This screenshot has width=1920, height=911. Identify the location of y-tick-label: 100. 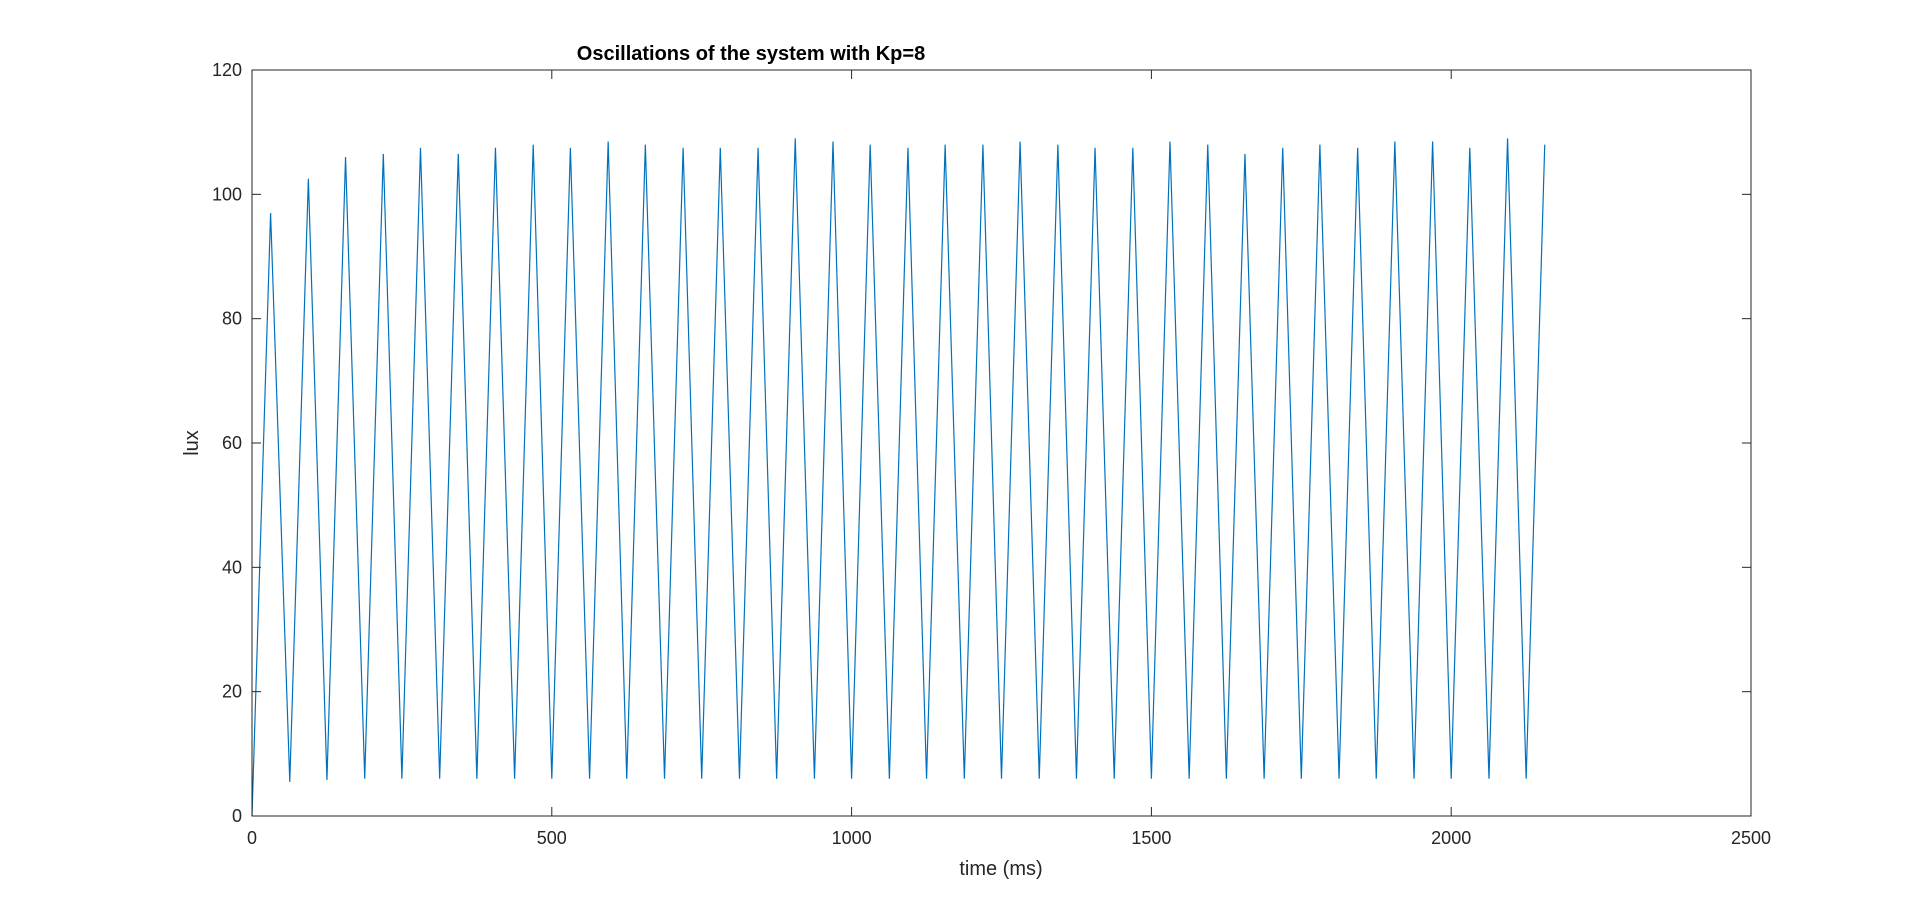
(227, 194).